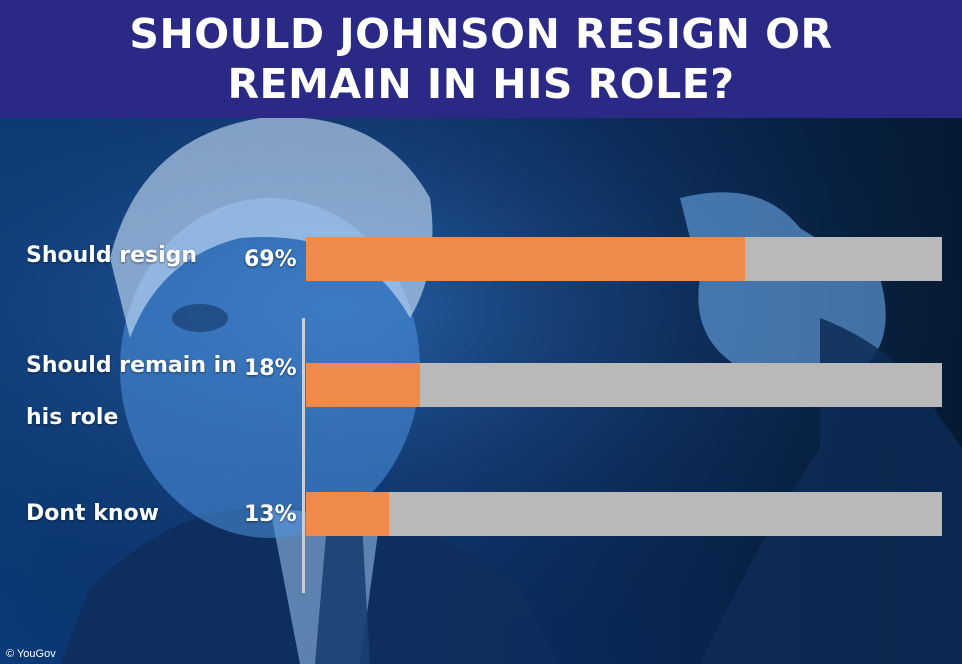 The height and width of the screenshot is (664, 962). Describe the element at coordinates (347, 514) in the screenshot. I see `bar-dont-know` at that location.